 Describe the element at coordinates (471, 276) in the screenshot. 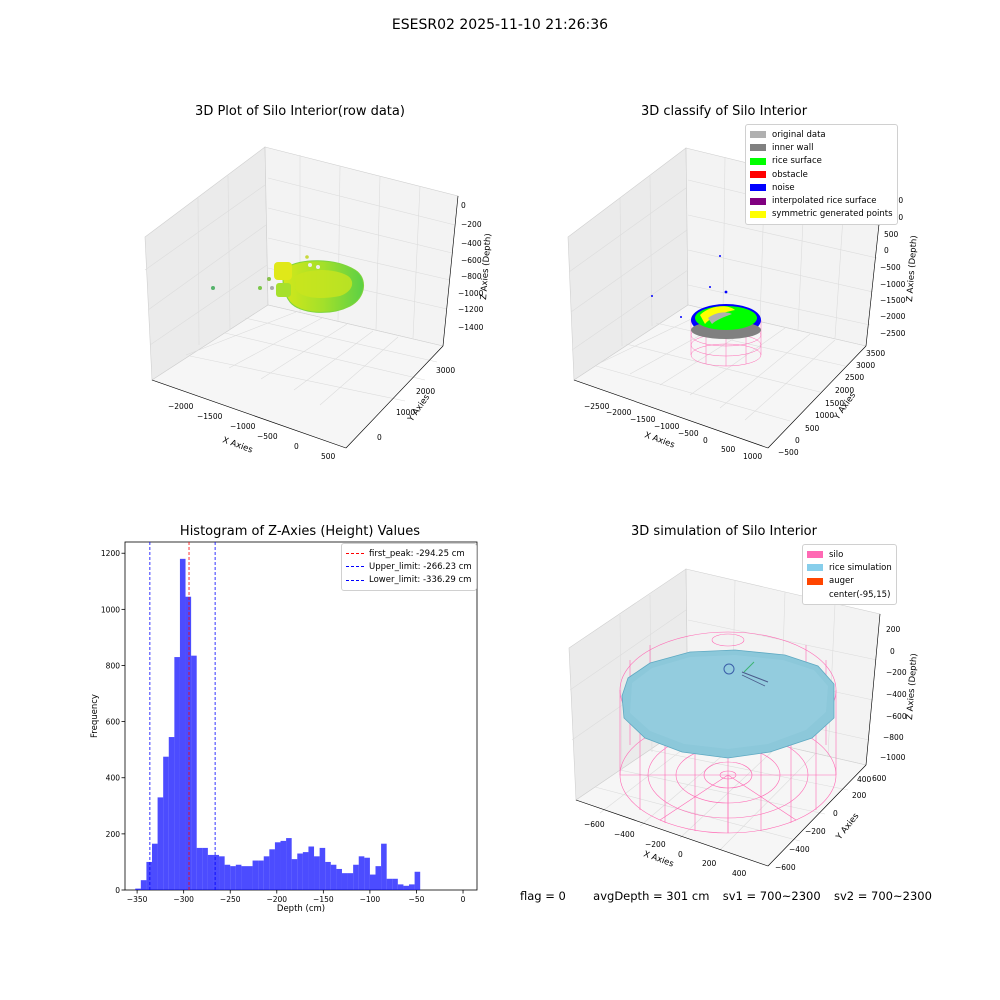

I see `svg-text: −800` at that location.